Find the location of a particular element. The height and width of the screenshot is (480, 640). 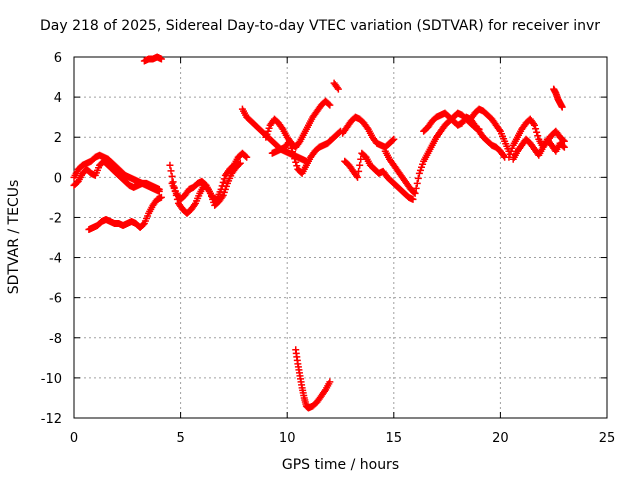

y-tick-label: 4 is located at coordinates (58, 98).